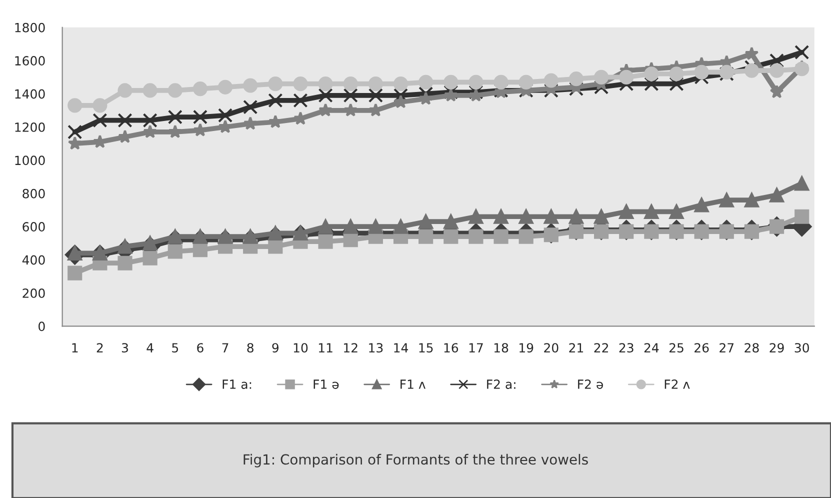 The image size is (831, 498). Describe the element at coordinates (75, 347) in the screenshot. I see `x-tick-label: 1` at that location.